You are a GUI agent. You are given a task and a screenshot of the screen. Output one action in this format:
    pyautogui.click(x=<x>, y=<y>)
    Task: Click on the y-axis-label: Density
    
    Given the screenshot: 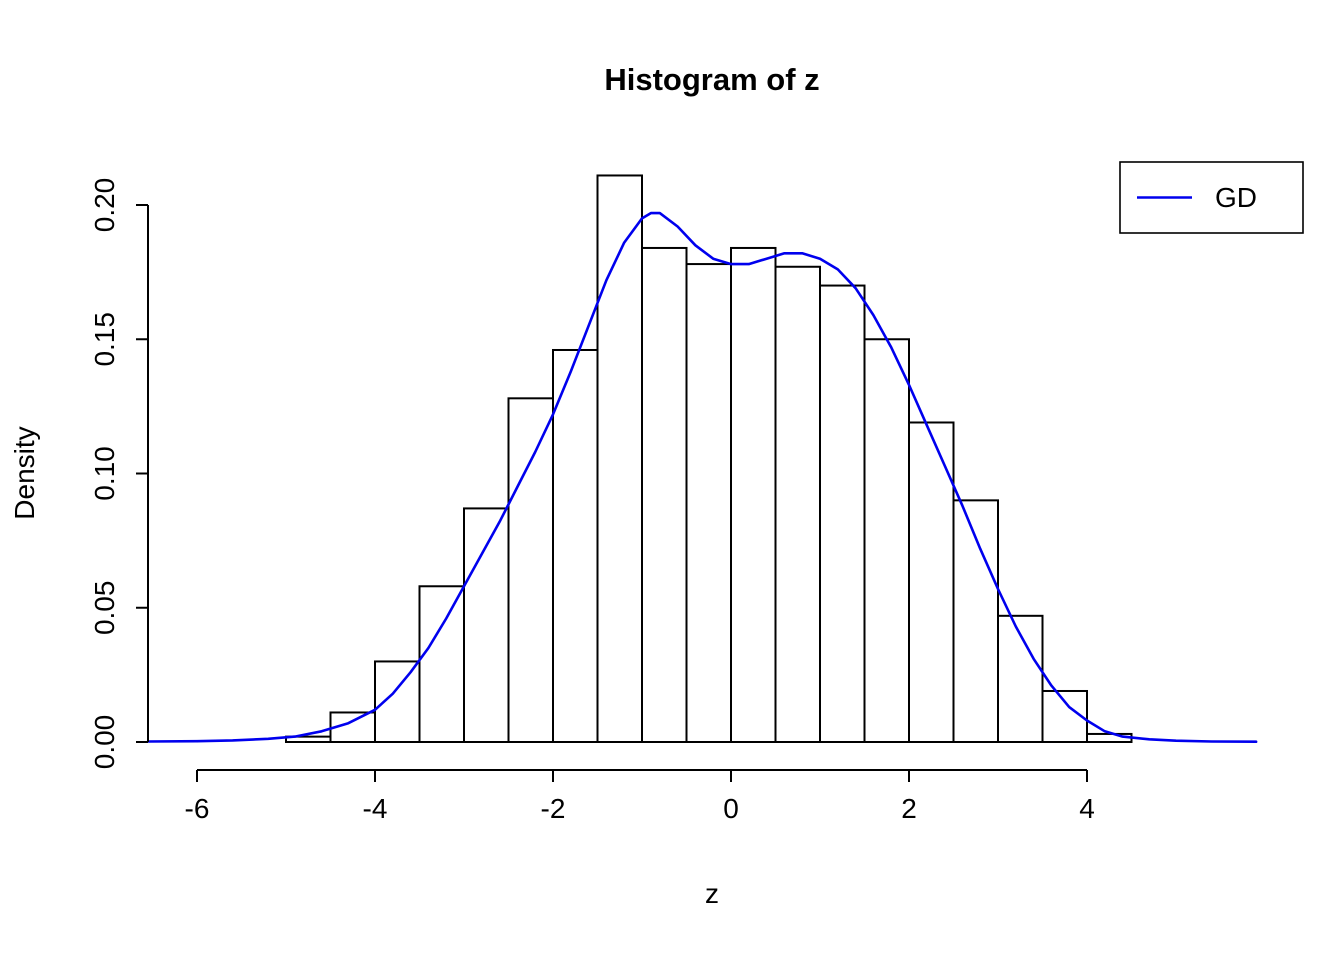 What is the action you would take?
    pyautogui.click(x=24, y=472)
    